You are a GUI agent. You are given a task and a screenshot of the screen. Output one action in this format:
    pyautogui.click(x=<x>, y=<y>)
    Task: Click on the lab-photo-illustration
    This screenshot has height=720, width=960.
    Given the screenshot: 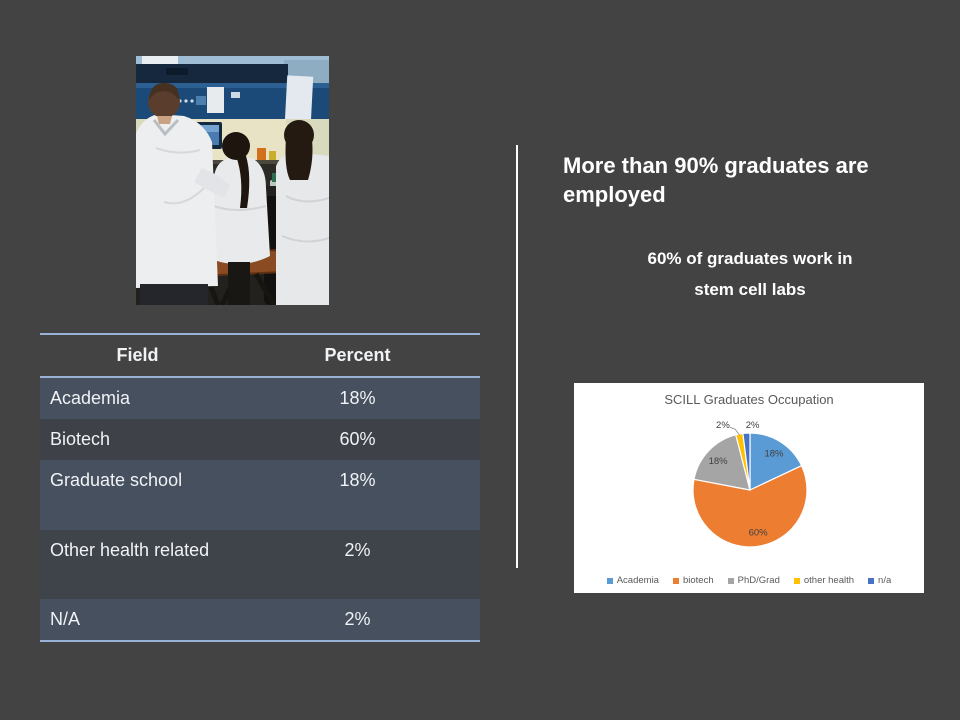 What is the action you would take?
    pyautogui.click(x=232, y=180)
    